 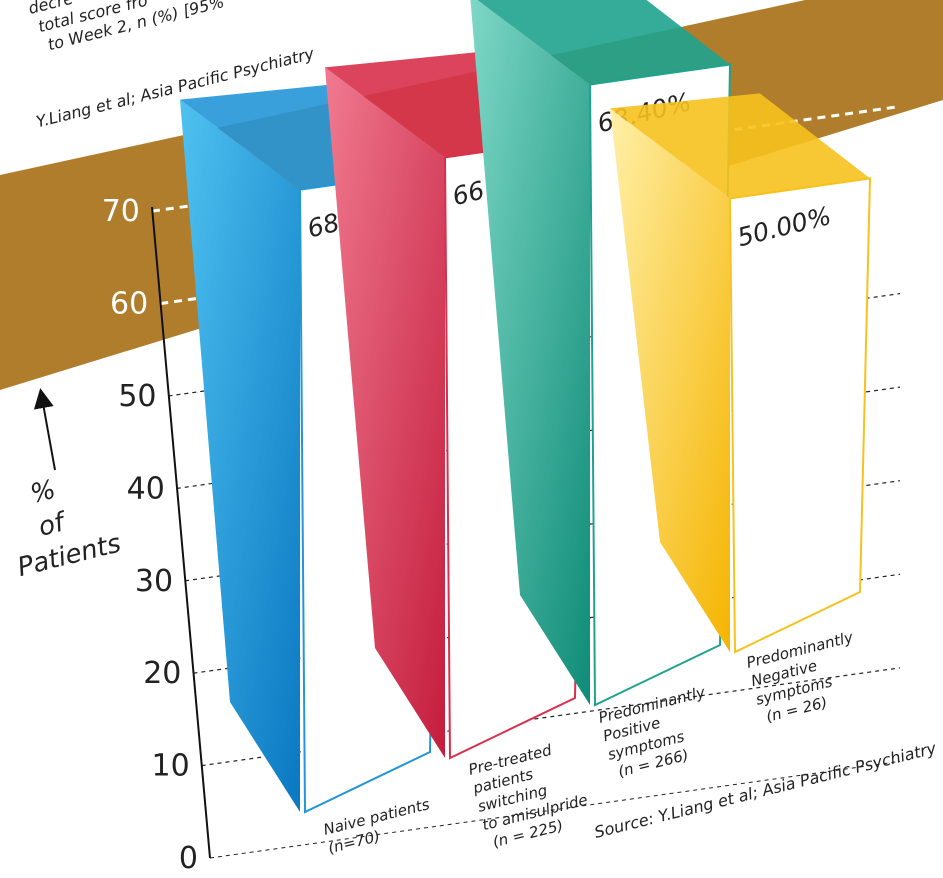 What do you see at coordinates (181, 532) in the screenshot?
I see `y-axis-line` at bounding box center [181, 532].